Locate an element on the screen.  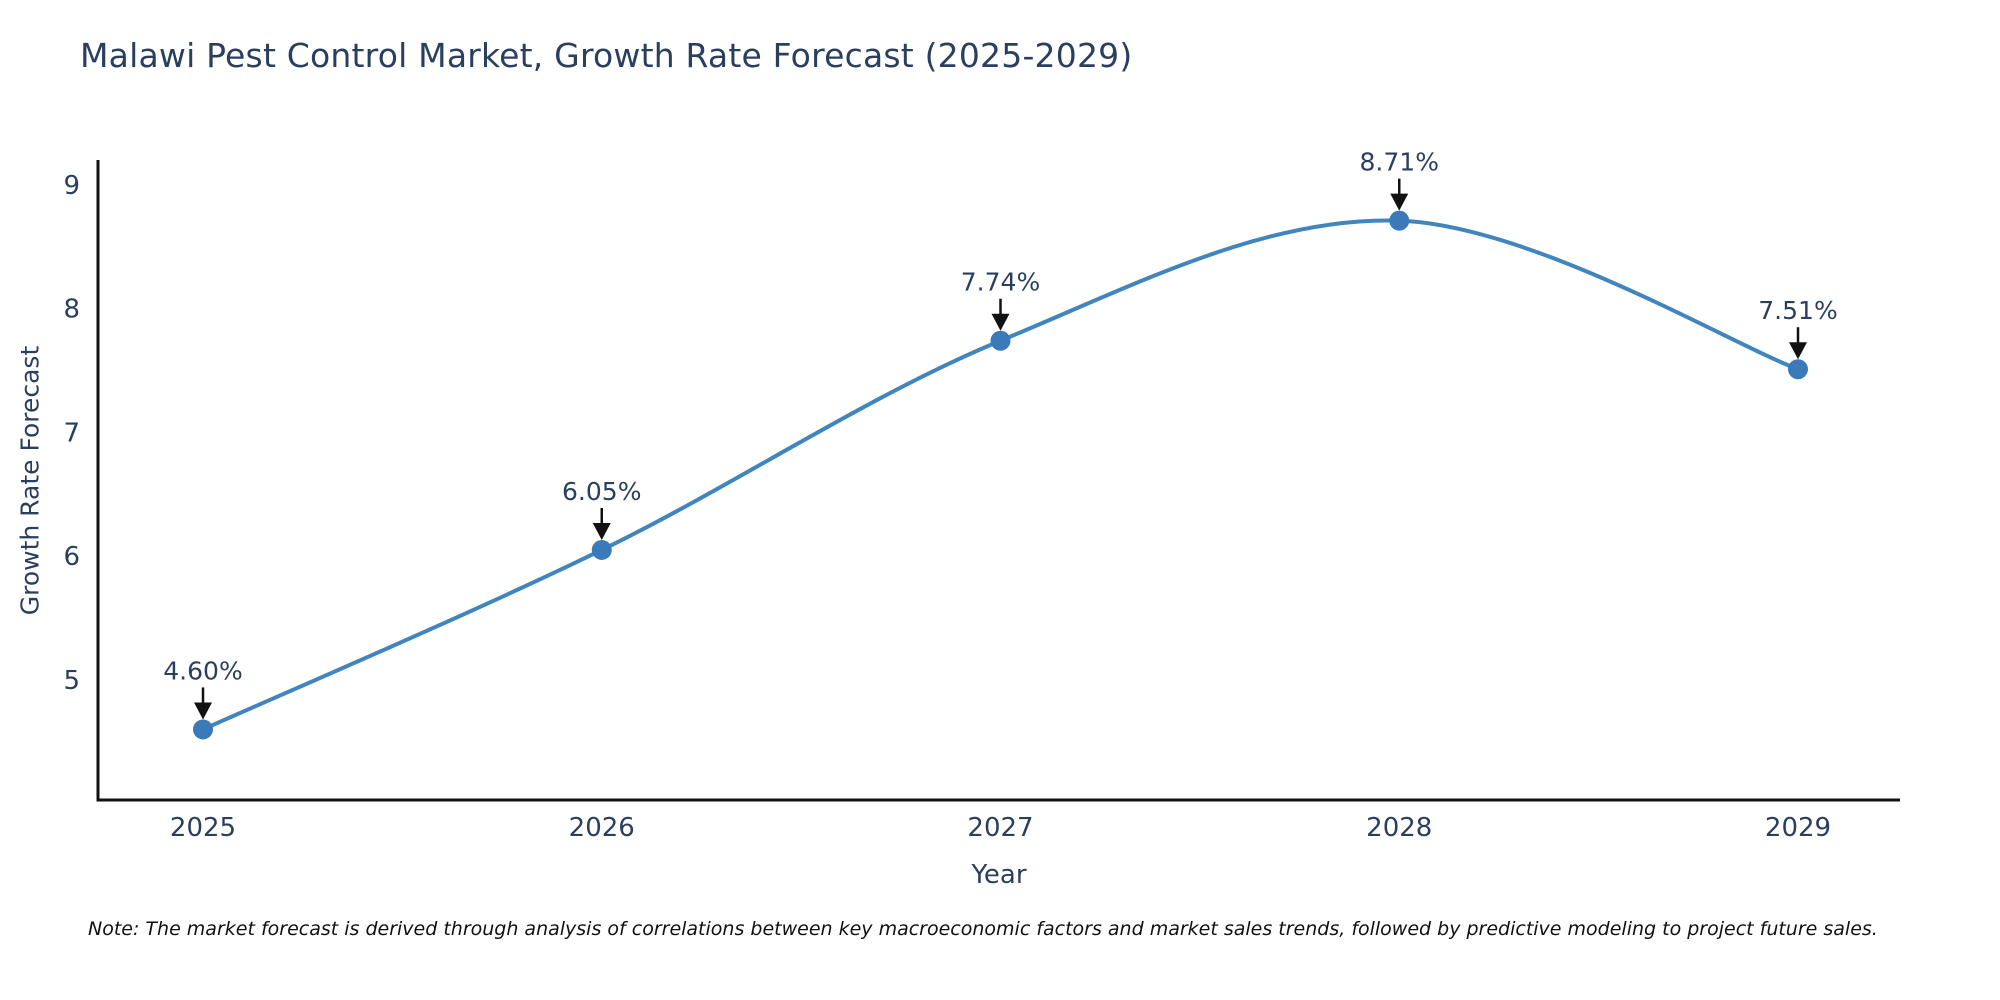
data-point-2029 is located at coordinates (1798, 369).